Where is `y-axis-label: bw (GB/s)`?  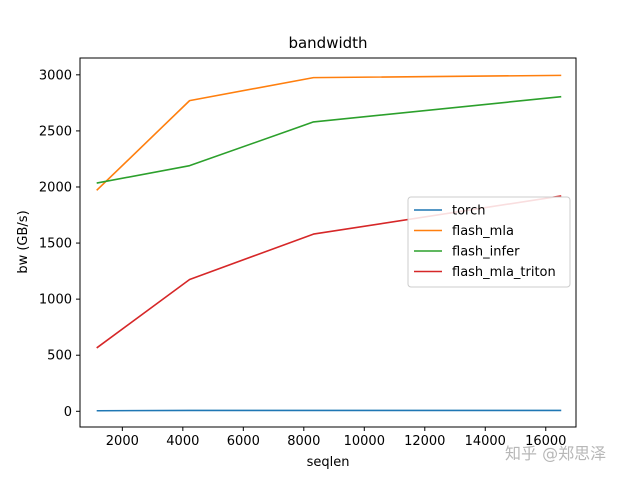
y-axis-label: bw (GB/s) is located at coordinates (23, 241).